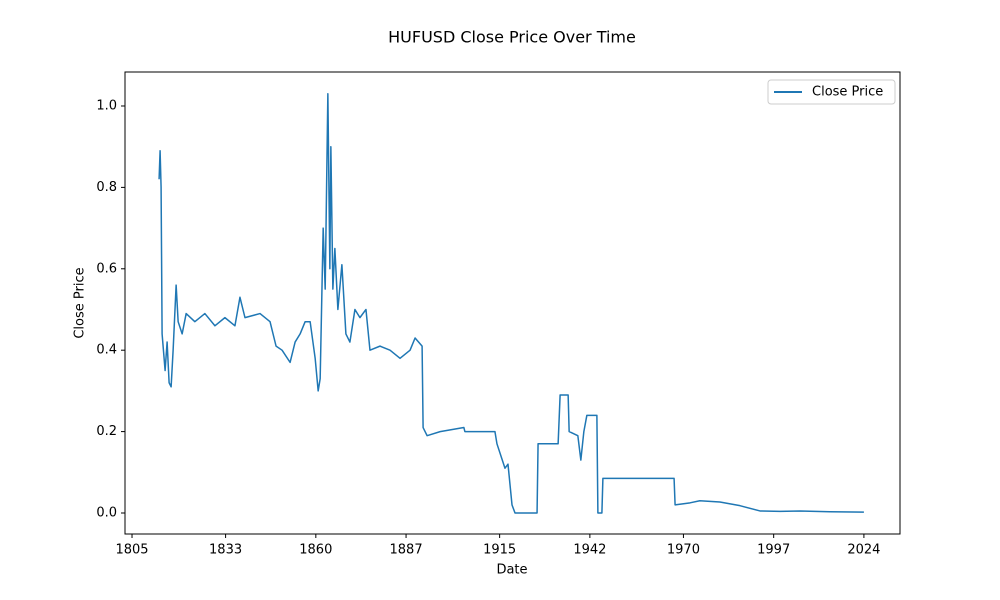 This screenshot has width=1000, height=600. I want to click on y-axis-label: Close Price, so click(80, 302).